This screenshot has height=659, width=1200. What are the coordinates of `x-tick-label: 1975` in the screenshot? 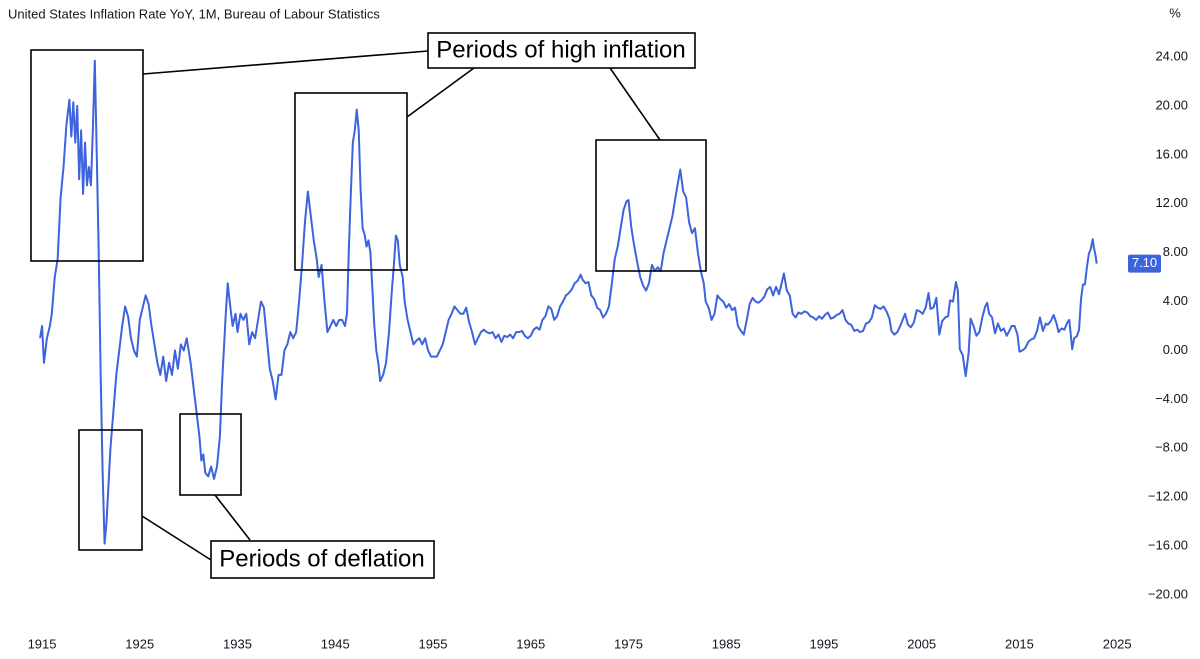 It's located at (628, 643).